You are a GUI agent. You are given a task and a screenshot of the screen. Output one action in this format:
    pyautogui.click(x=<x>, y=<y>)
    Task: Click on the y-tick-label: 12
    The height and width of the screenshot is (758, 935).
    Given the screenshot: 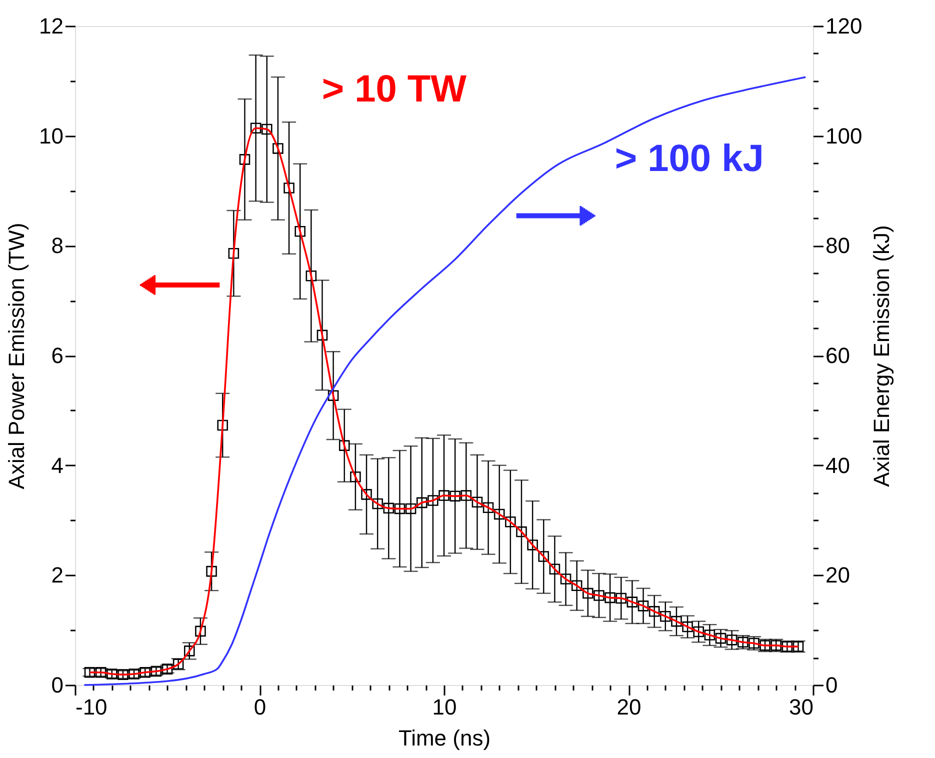 What is the action you would take?
    pyautogui.click(x=51, y=26)
    